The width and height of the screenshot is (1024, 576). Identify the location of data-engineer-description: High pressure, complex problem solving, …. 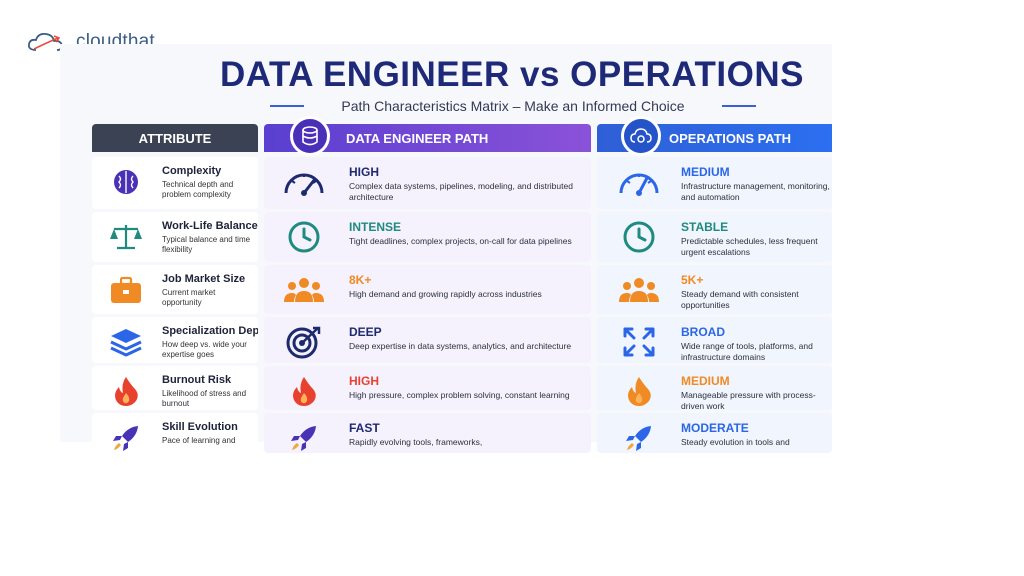
(459, 395).